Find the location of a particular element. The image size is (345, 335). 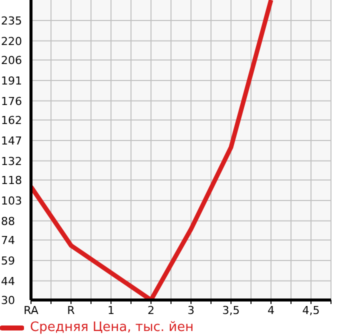

y-tick-label: 206 is located at coordinates (11, 60).